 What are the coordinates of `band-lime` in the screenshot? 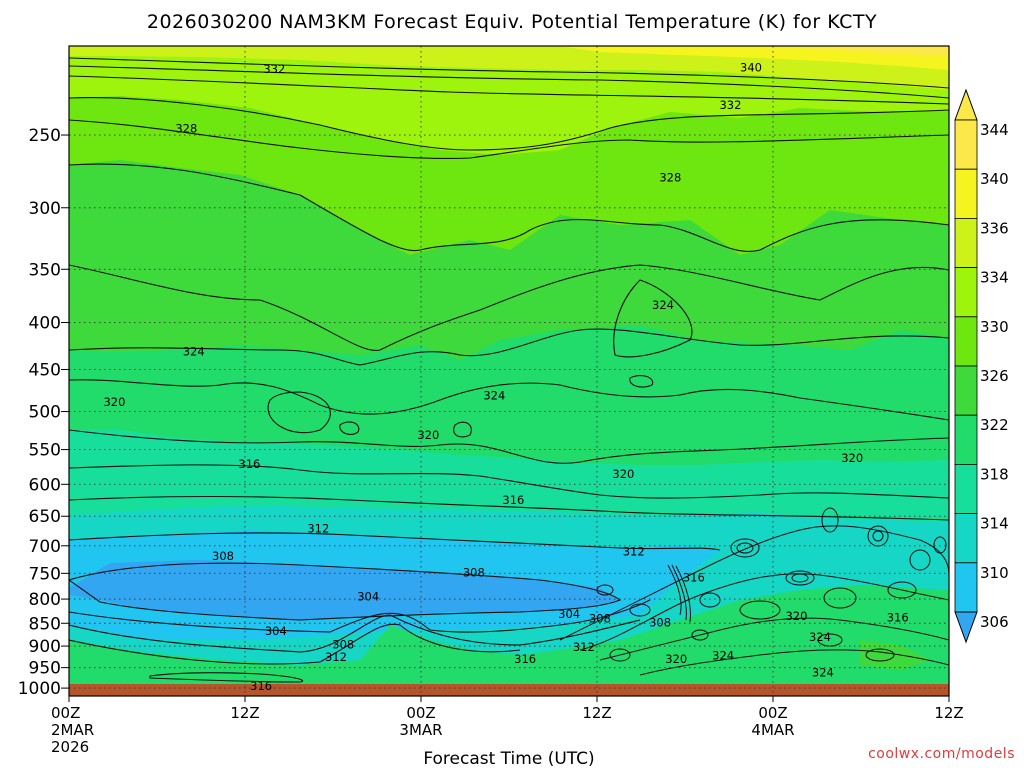 It's located at (509, 68).